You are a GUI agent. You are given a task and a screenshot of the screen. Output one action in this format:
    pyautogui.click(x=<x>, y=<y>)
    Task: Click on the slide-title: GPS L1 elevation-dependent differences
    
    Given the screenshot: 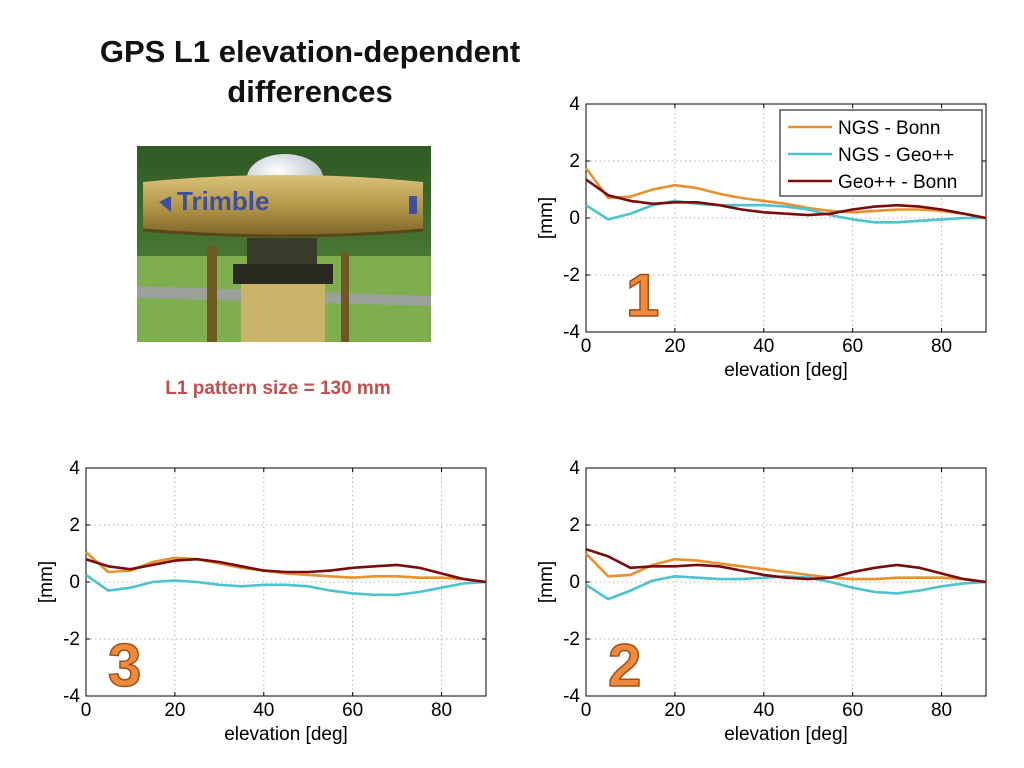 What is the action you would take?
    pyautogui.click(x=310, y=72)
    